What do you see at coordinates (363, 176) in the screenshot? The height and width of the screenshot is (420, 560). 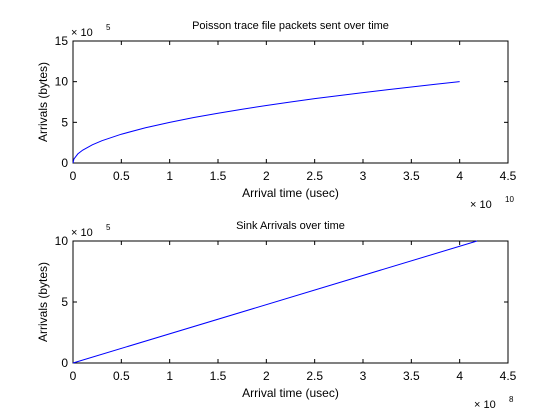 I see `top-x-tick-label: 3` at bounding box center [363, 176].